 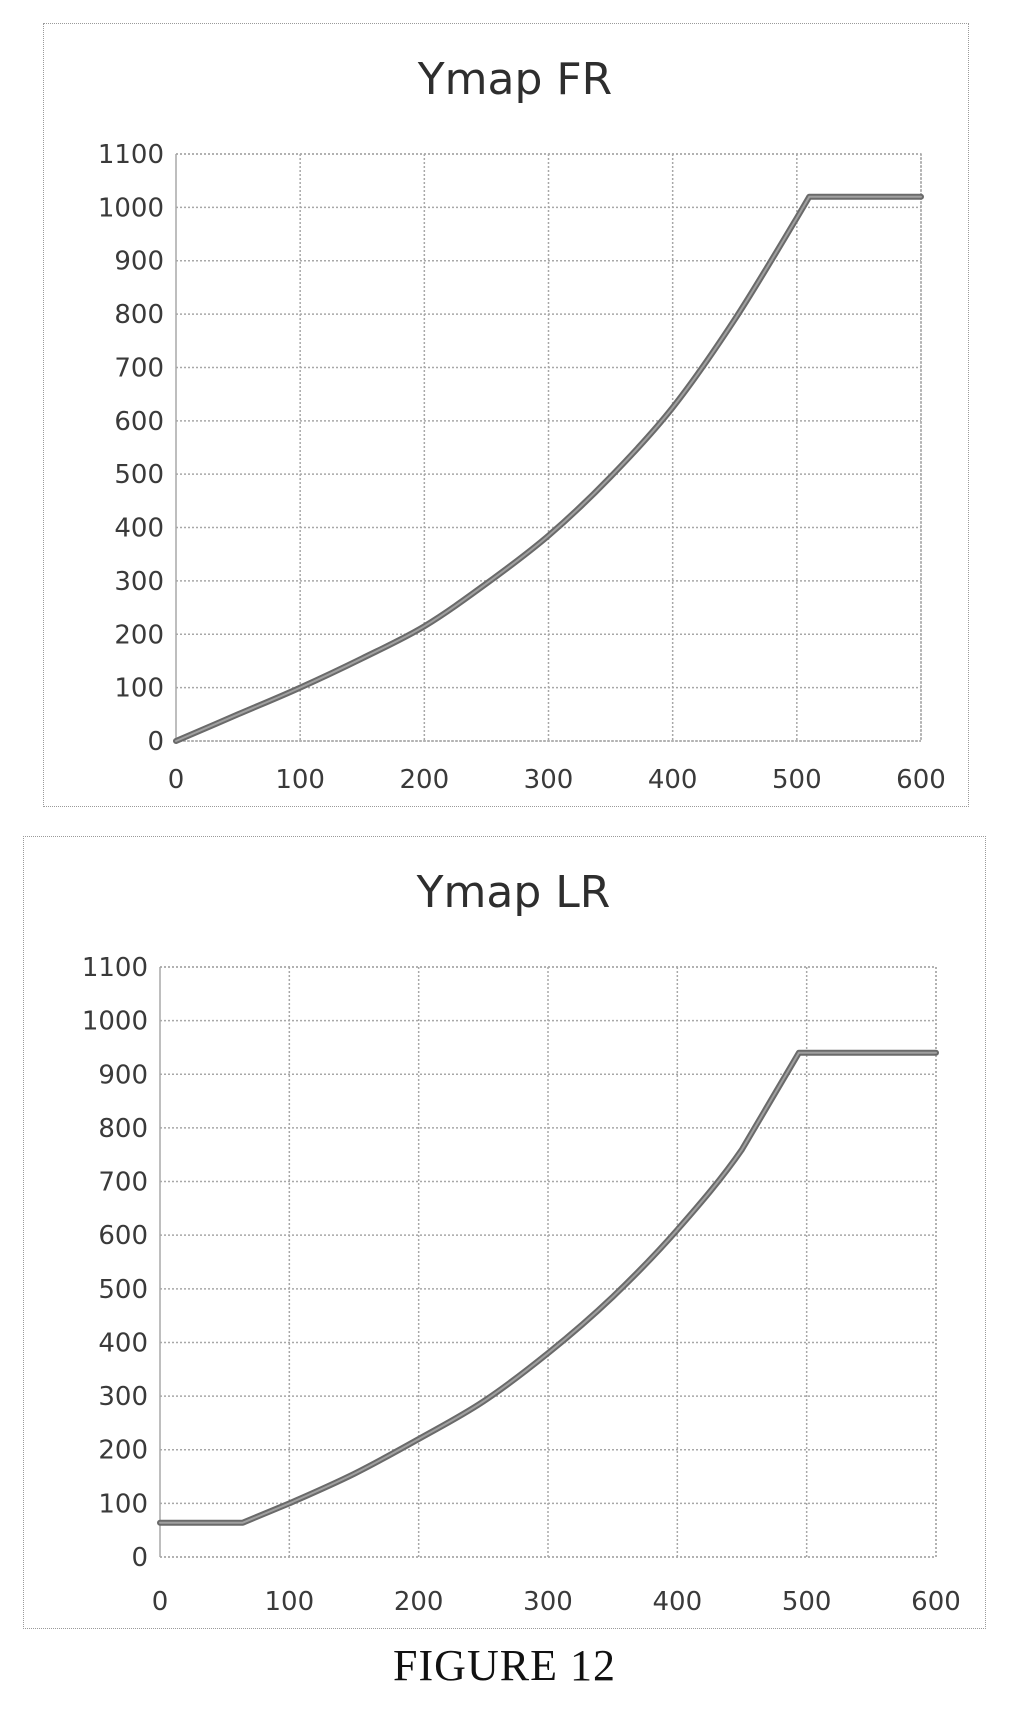 I want to click on figure-caption: FIGURE 12, so click(x=504, y=1665).